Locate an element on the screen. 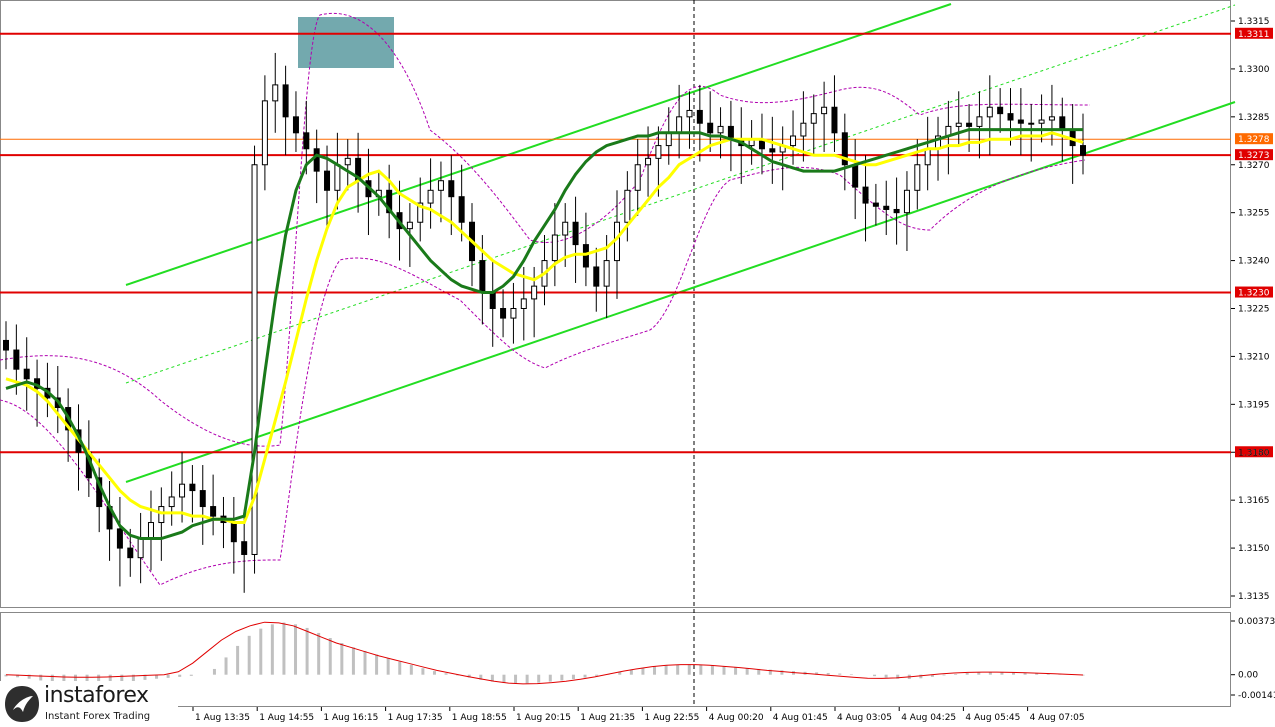  time-tick-label: 1 Aug 21:35 is located at coordinates (607, 718).